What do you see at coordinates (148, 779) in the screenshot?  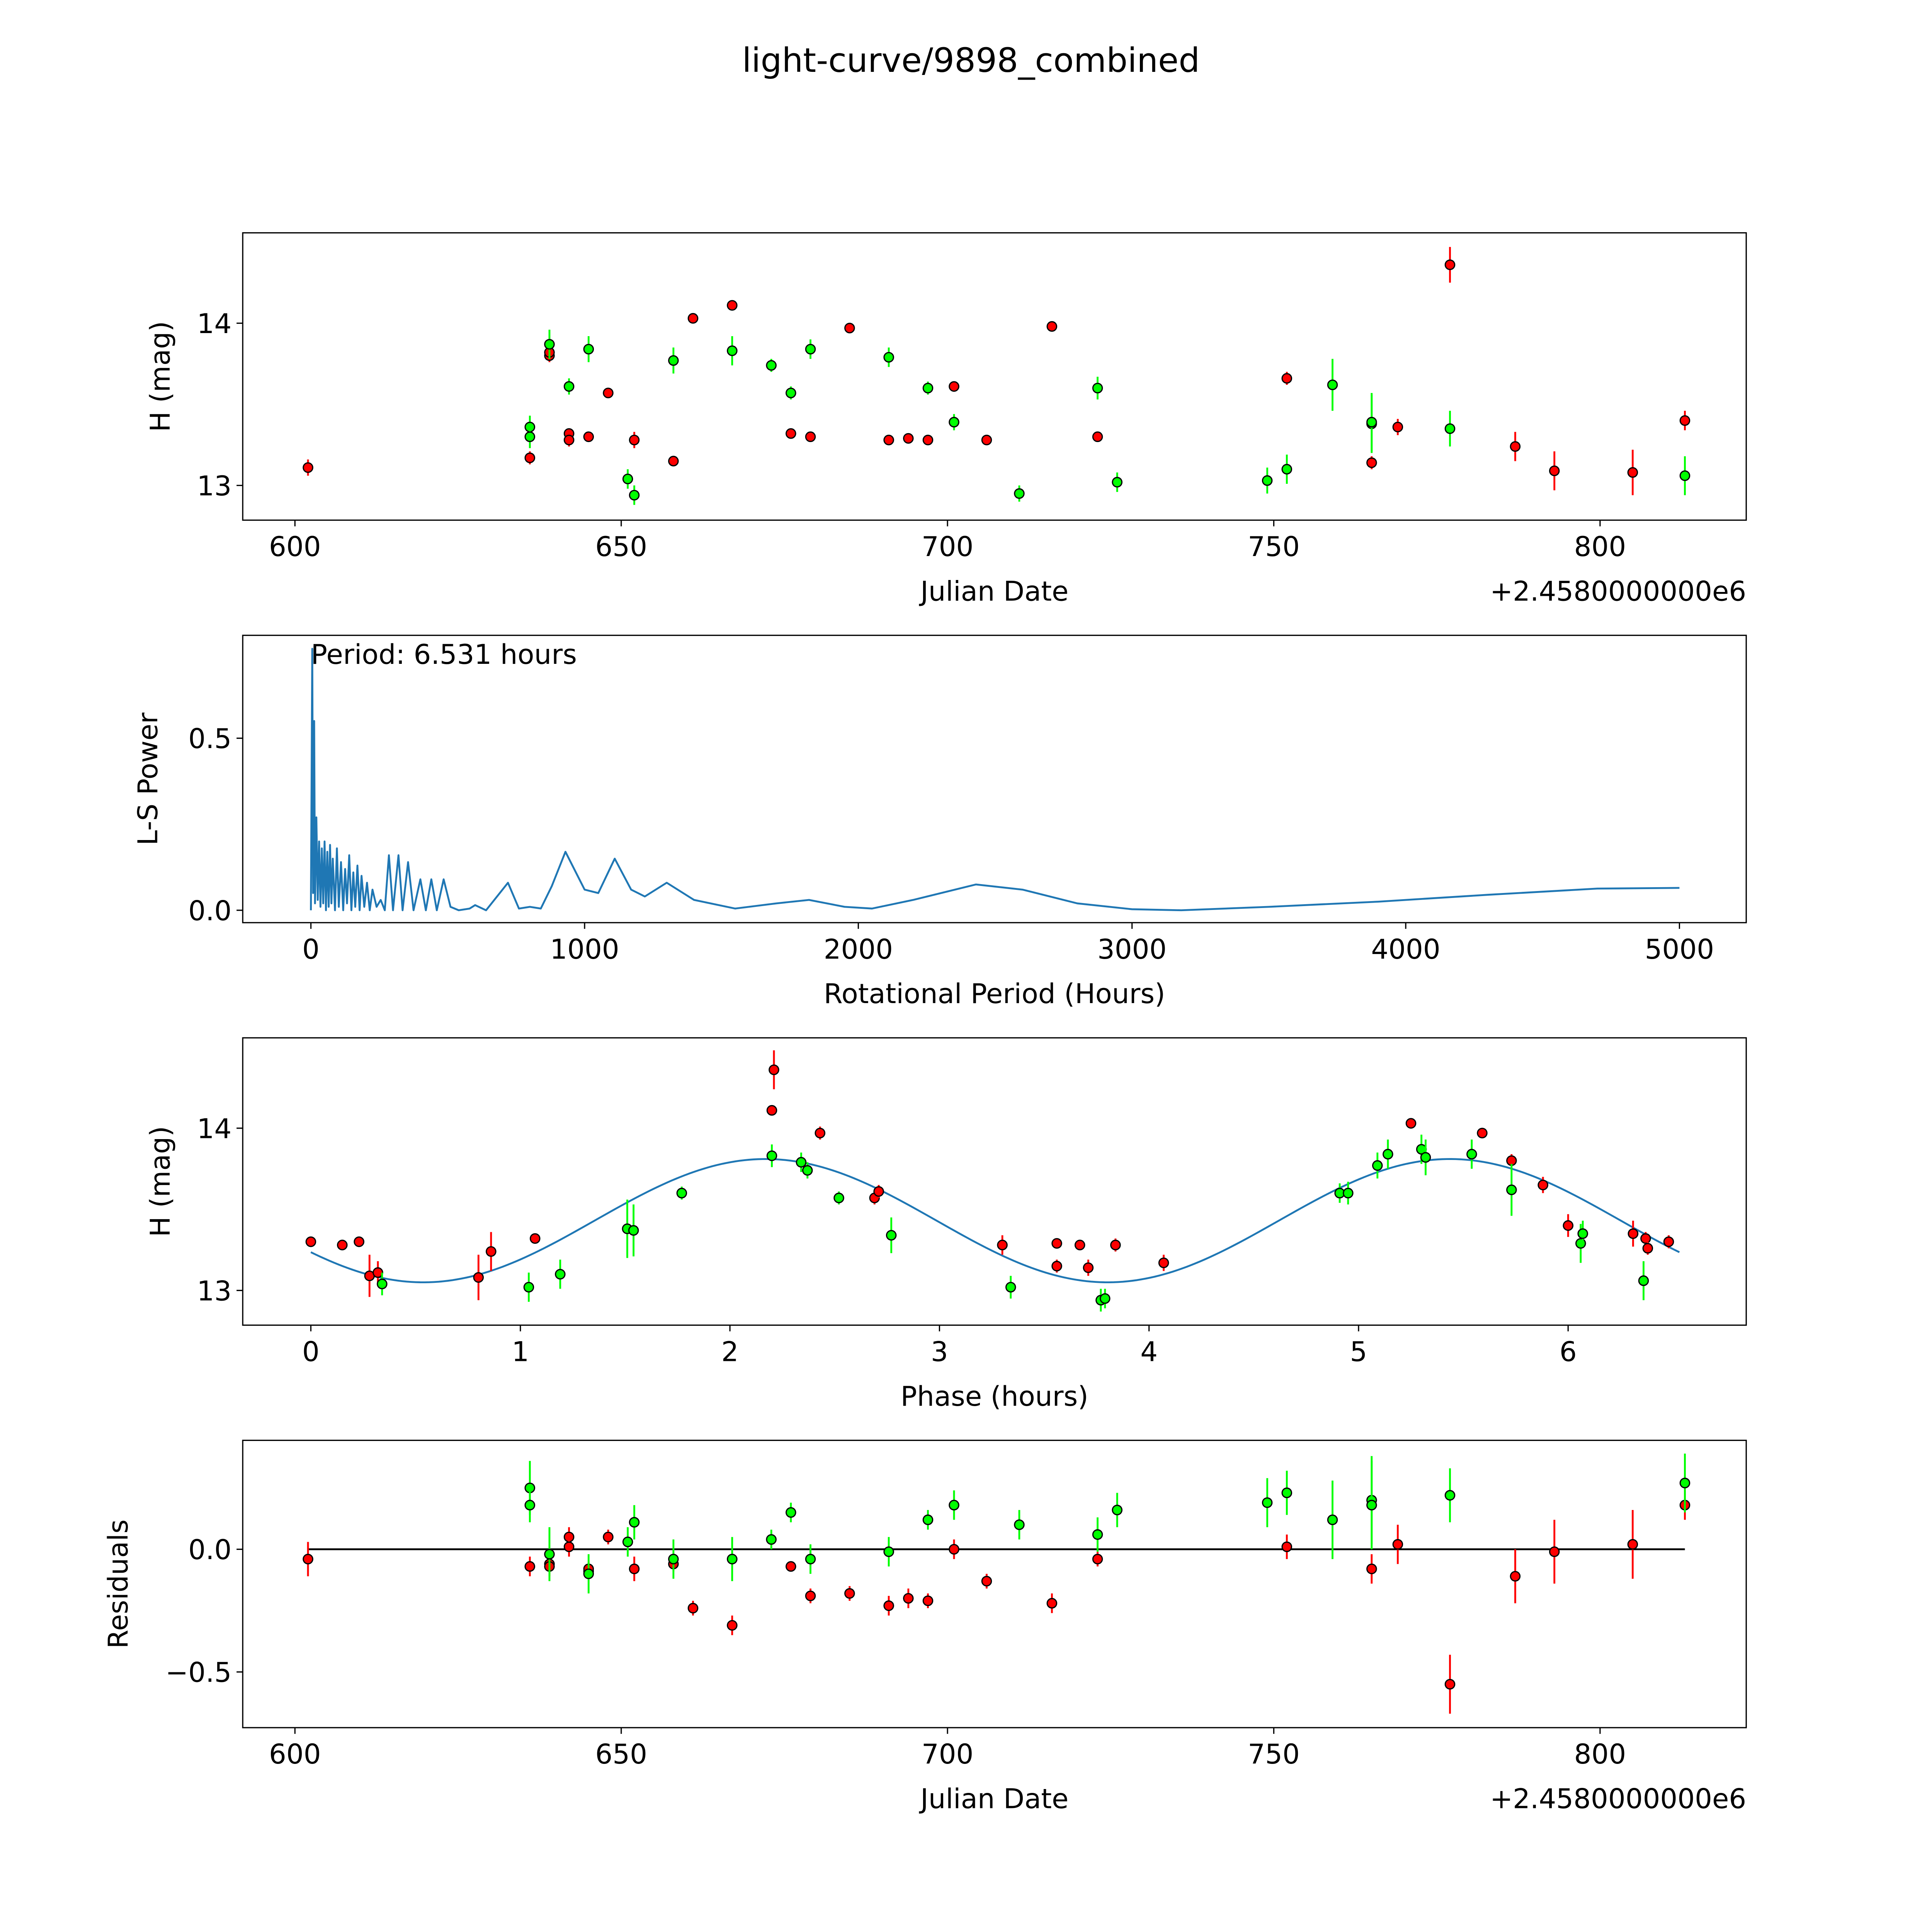 I see `periodogram-ylabel: L-S Power` at bounding box center [148, 779].